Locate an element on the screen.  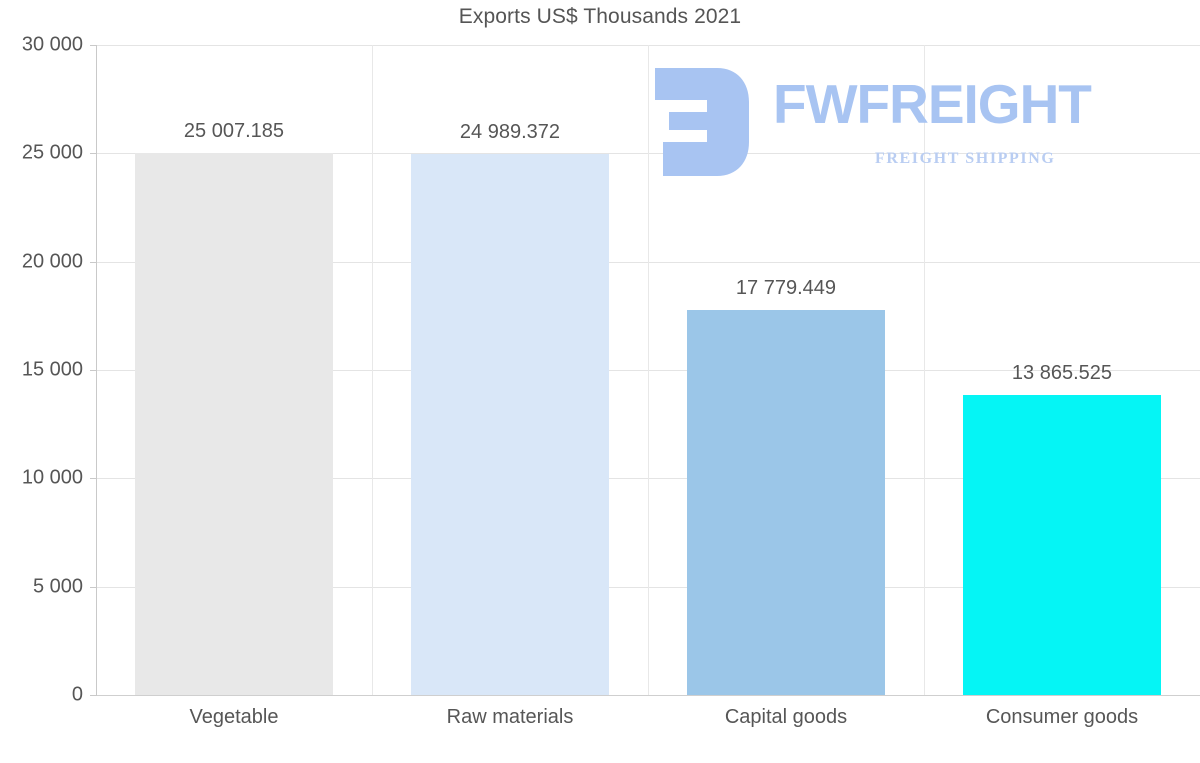
x-axis-category-label: Consumer goods is located at coordinates (1062, 717).